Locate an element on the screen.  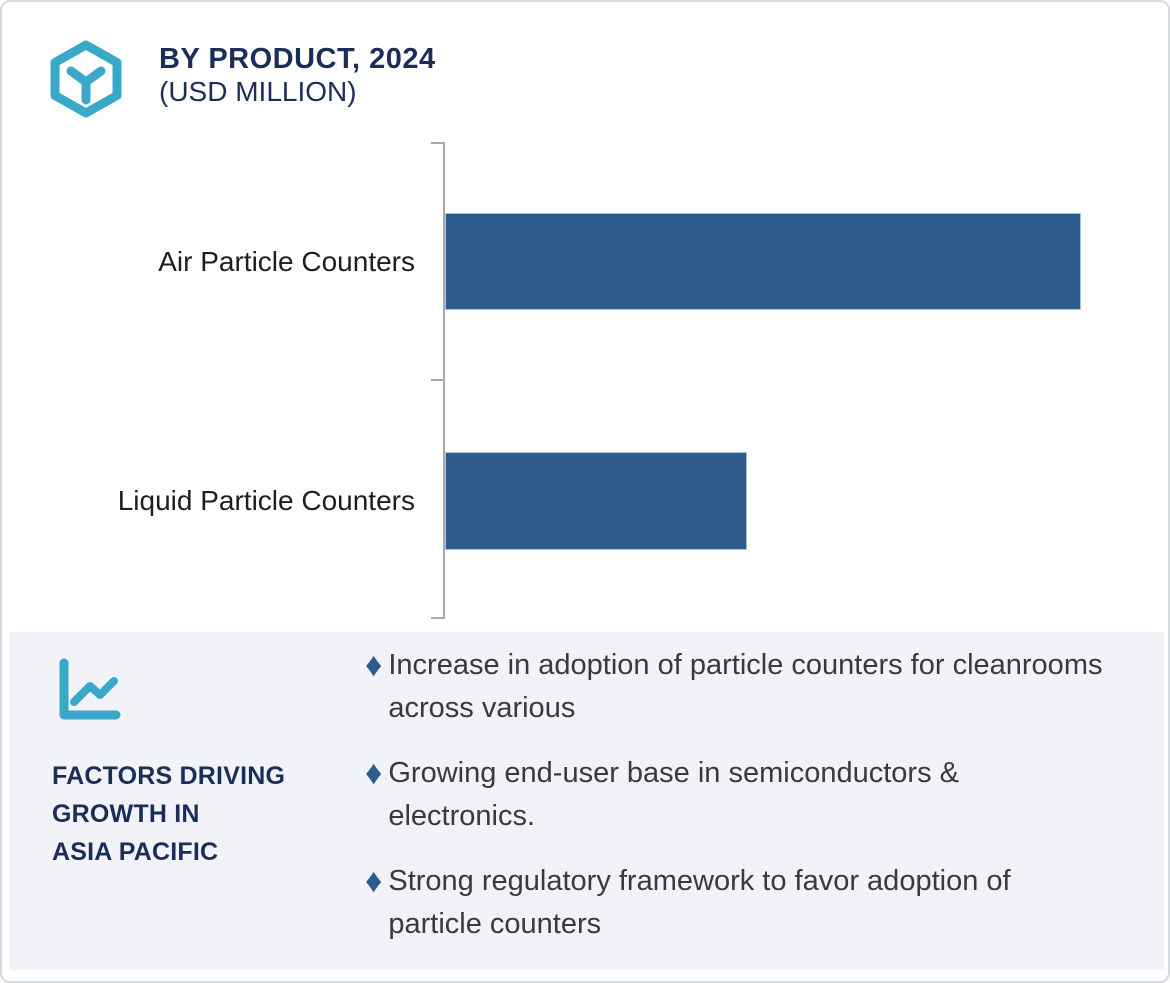
factors-heading-line: ASIA PACIFIC is located at coordinates (135, 852).